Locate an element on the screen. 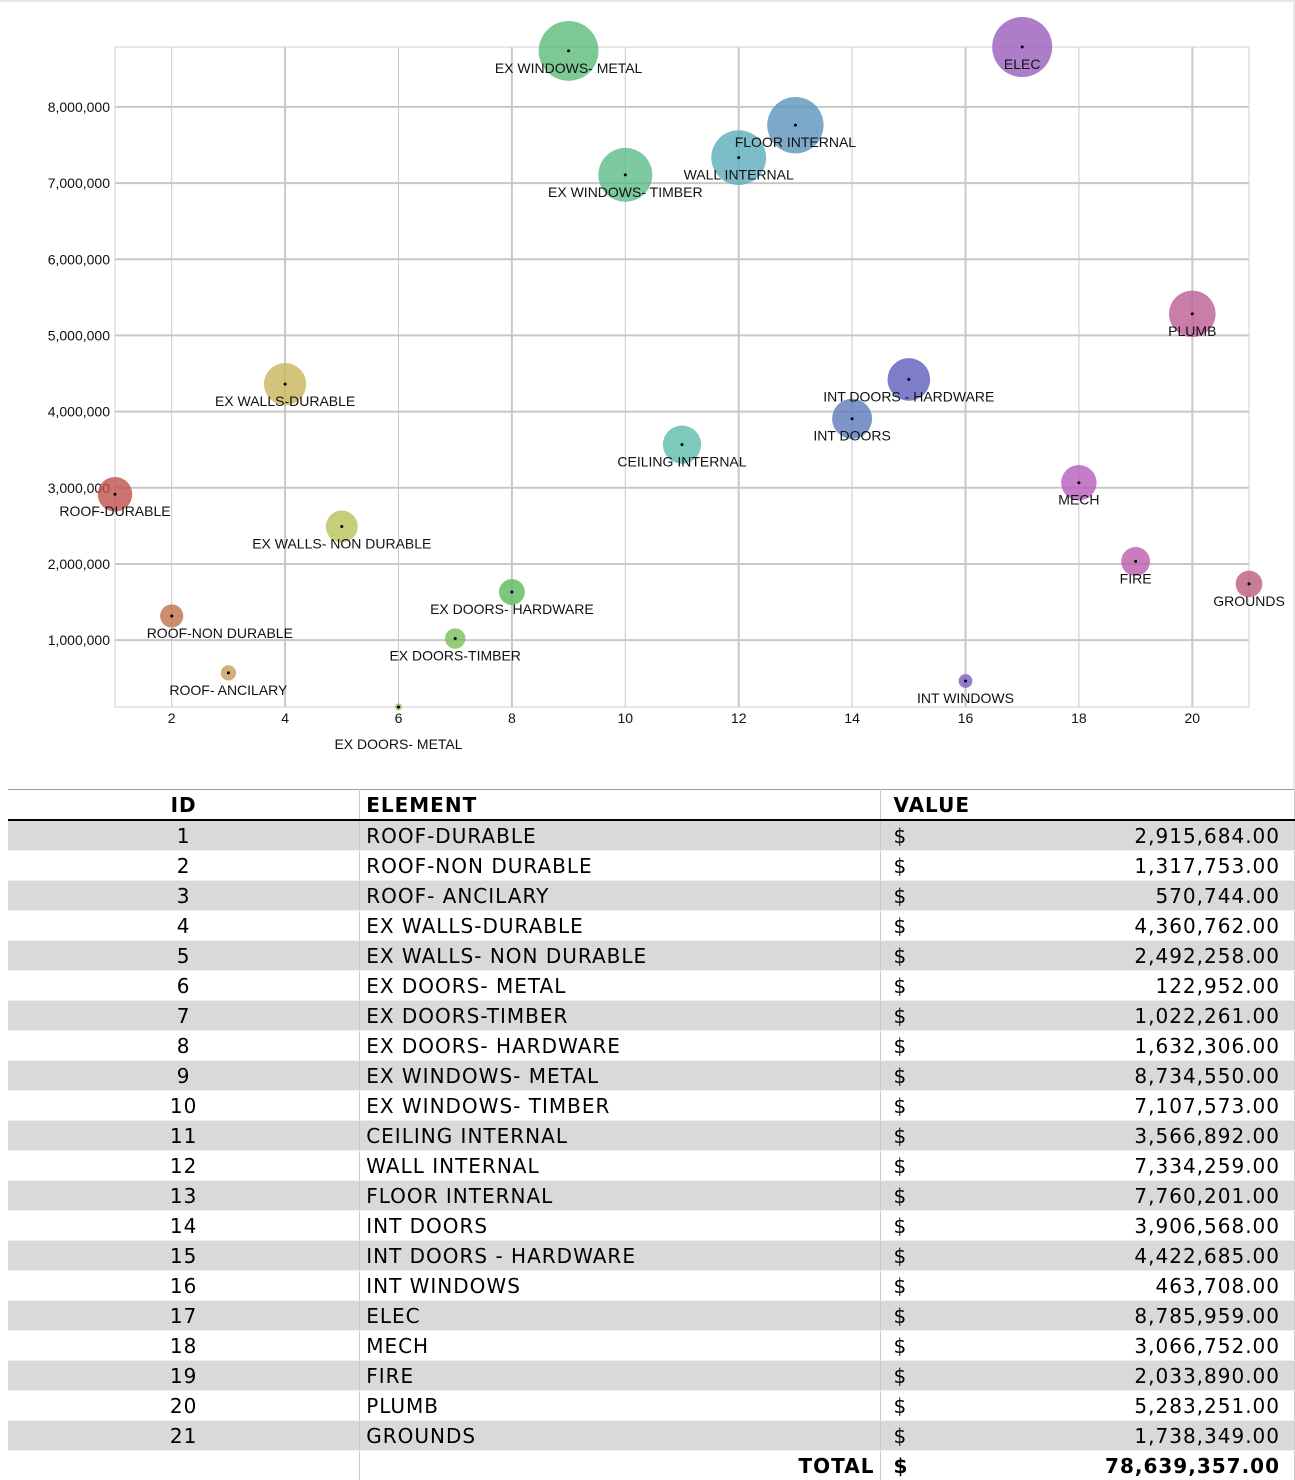 The image size is (1295, 1480). cell-value: 8,785,959.00 is located at coordinates (1132, 1316).